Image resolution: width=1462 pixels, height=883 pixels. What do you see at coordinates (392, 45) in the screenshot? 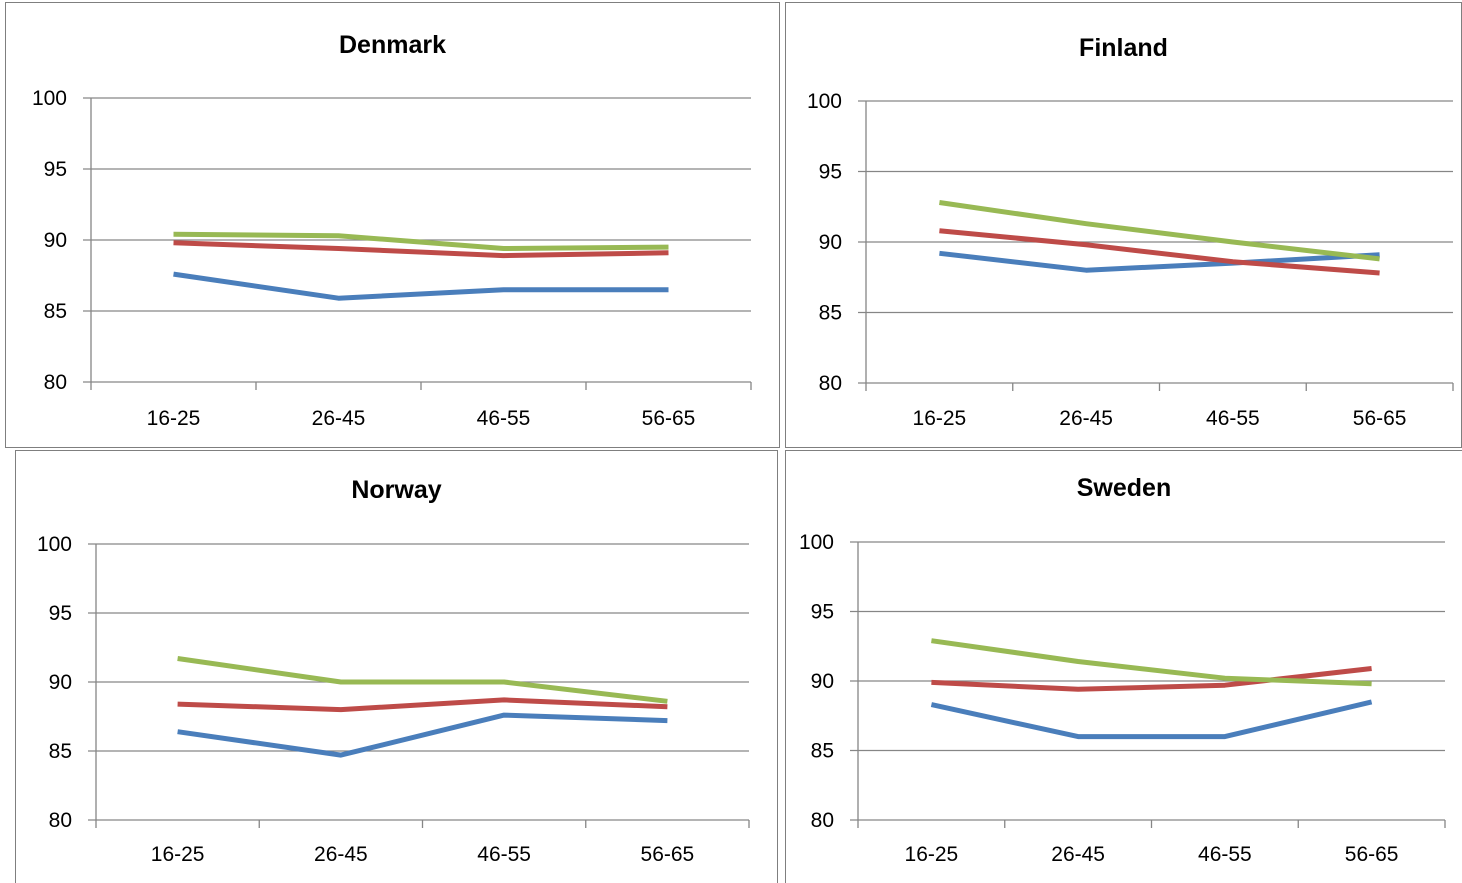
I see `chart-title: Denmark` at bounding box center [392, 45].